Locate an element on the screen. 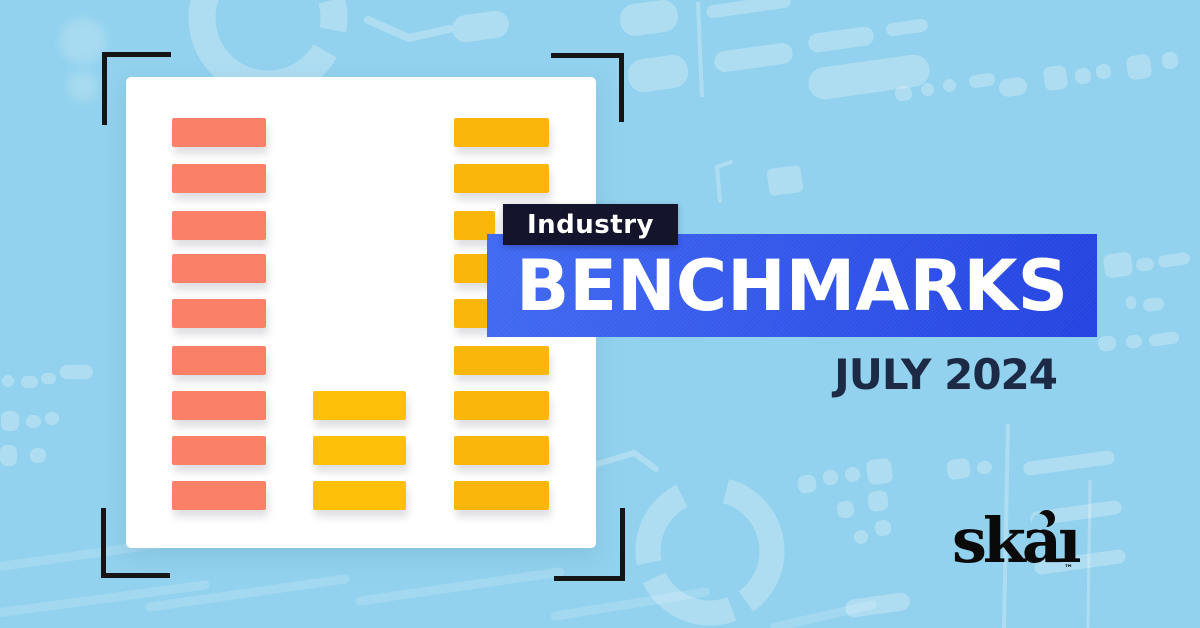 The height and width of the screenshot is (628, 1200). industry-label: Industry is located at coordinates (590, 224).